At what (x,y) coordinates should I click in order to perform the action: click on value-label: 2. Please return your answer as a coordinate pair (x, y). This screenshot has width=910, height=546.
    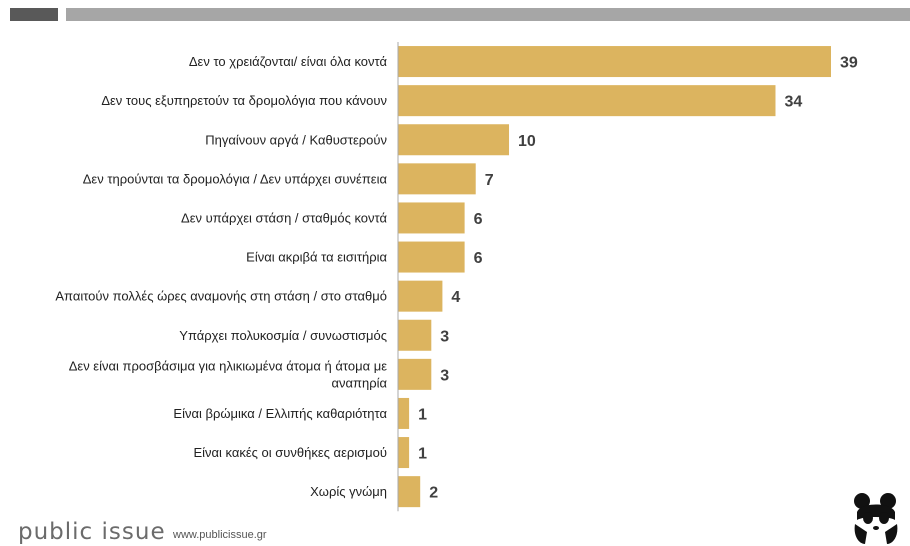
    Looking at the image, I should click on (433, 493).